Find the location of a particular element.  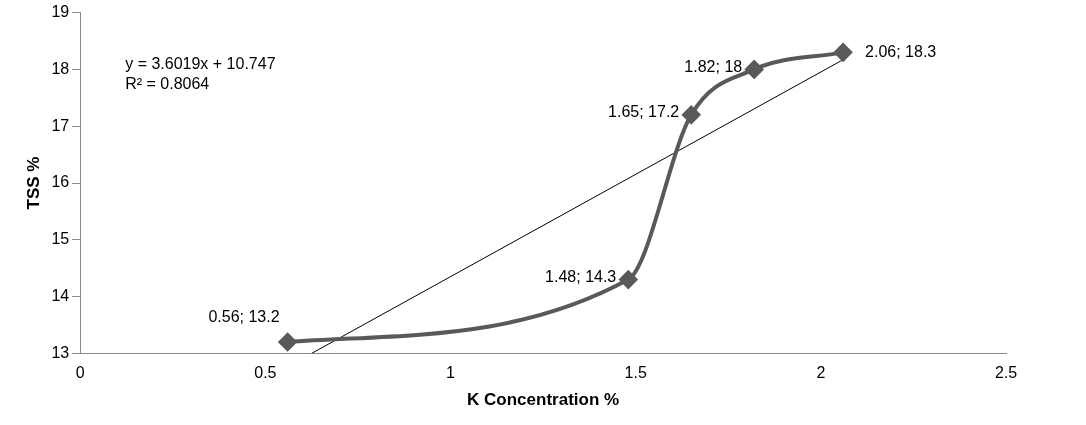

data-label: 1.65; 17.2 is located at coordinates (644, 112).